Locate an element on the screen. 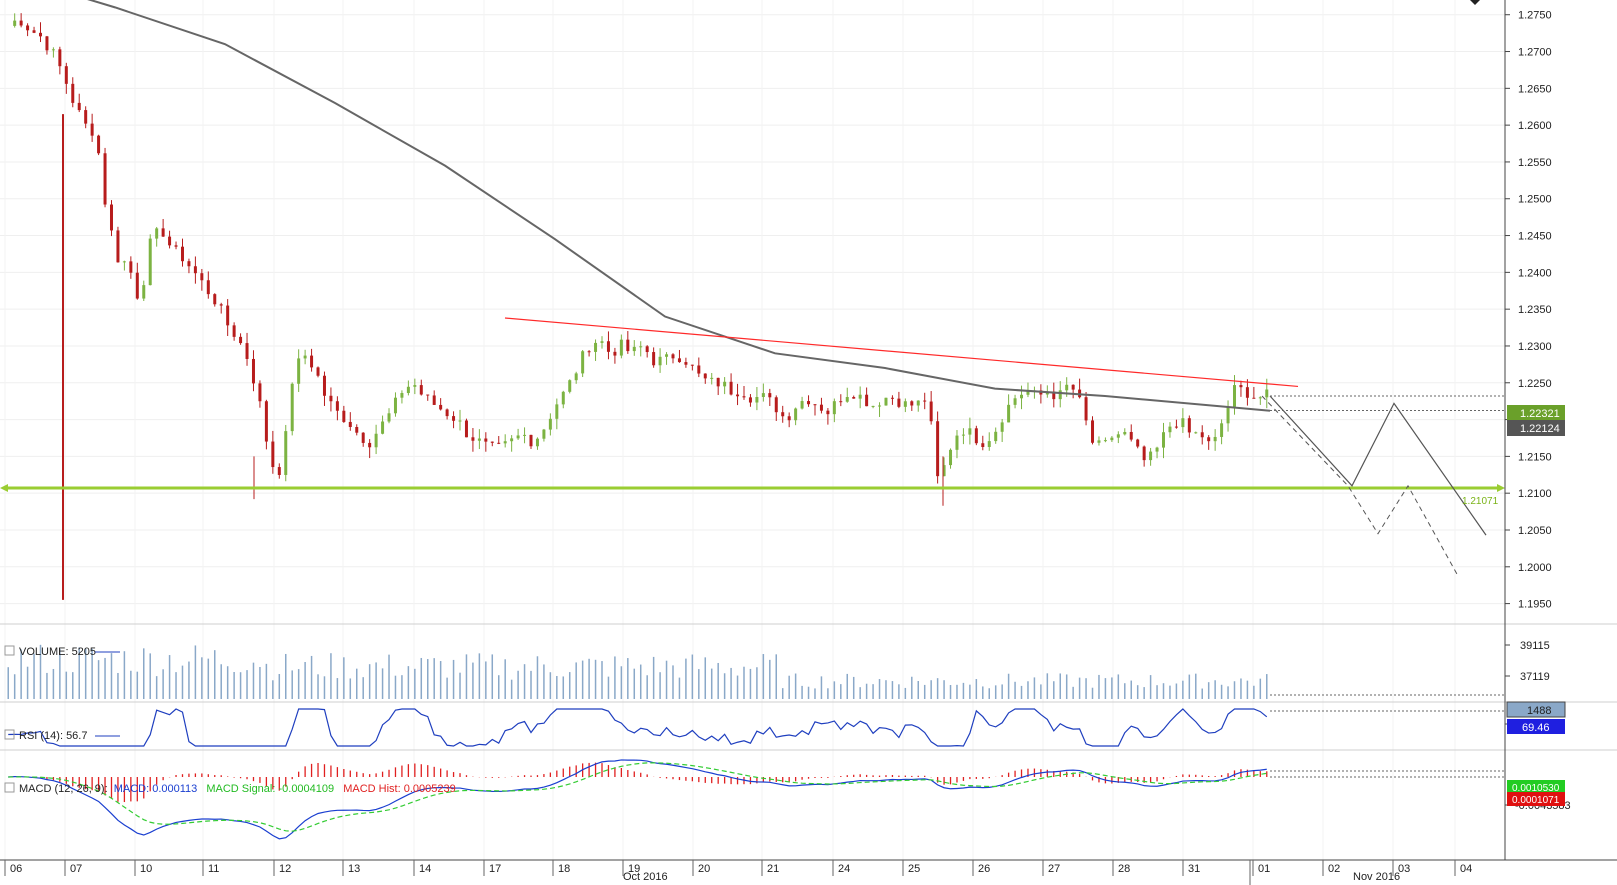  rsi-last-value: 69.46 is located at coordinates (1536, 728).